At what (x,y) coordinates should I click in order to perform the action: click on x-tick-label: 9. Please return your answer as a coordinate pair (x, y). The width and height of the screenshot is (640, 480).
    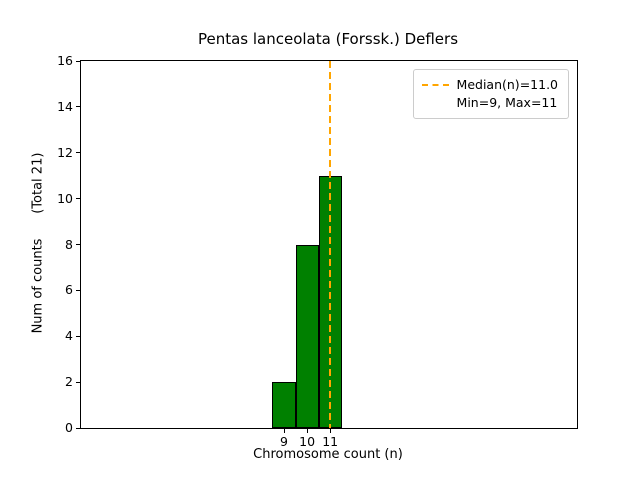
    Looking at the image, I should click on (284, 441).